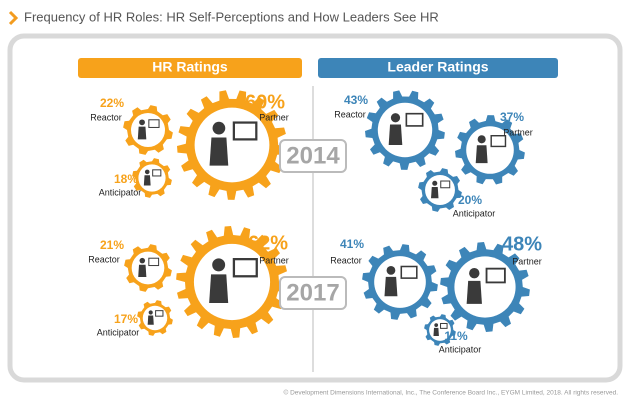 This screenshot has height=403, width=630. Describe the element at coordinates (470, 200) in the screenshot. I see `percent: 20%` at that location.